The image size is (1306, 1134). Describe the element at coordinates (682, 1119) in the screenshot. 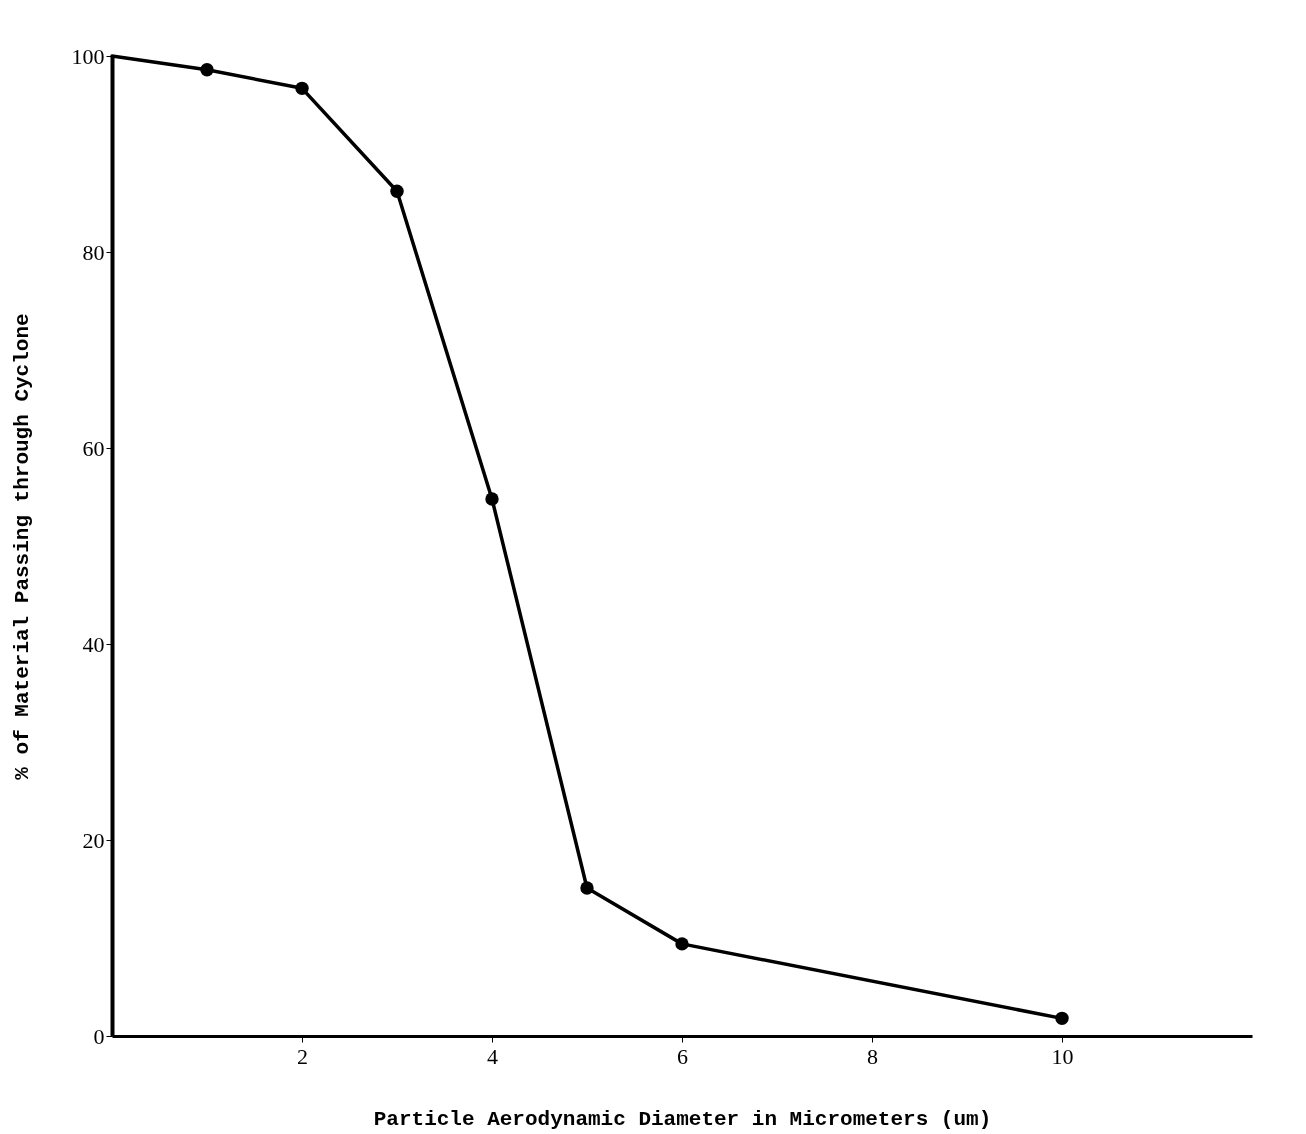

I see `x-axis-title: Particle Aerodynamic Diameter in Micrometers (um)` at that location.